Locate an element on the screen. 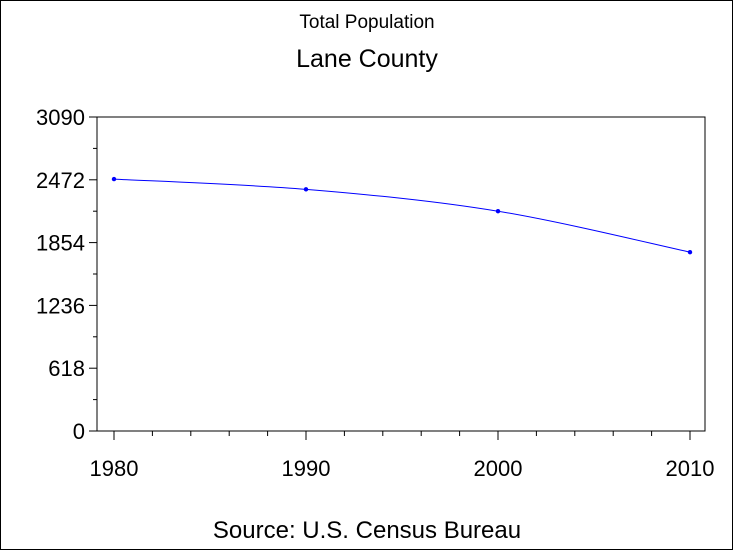  x-tick-label: 1990 is located at coordinates (306, 468).